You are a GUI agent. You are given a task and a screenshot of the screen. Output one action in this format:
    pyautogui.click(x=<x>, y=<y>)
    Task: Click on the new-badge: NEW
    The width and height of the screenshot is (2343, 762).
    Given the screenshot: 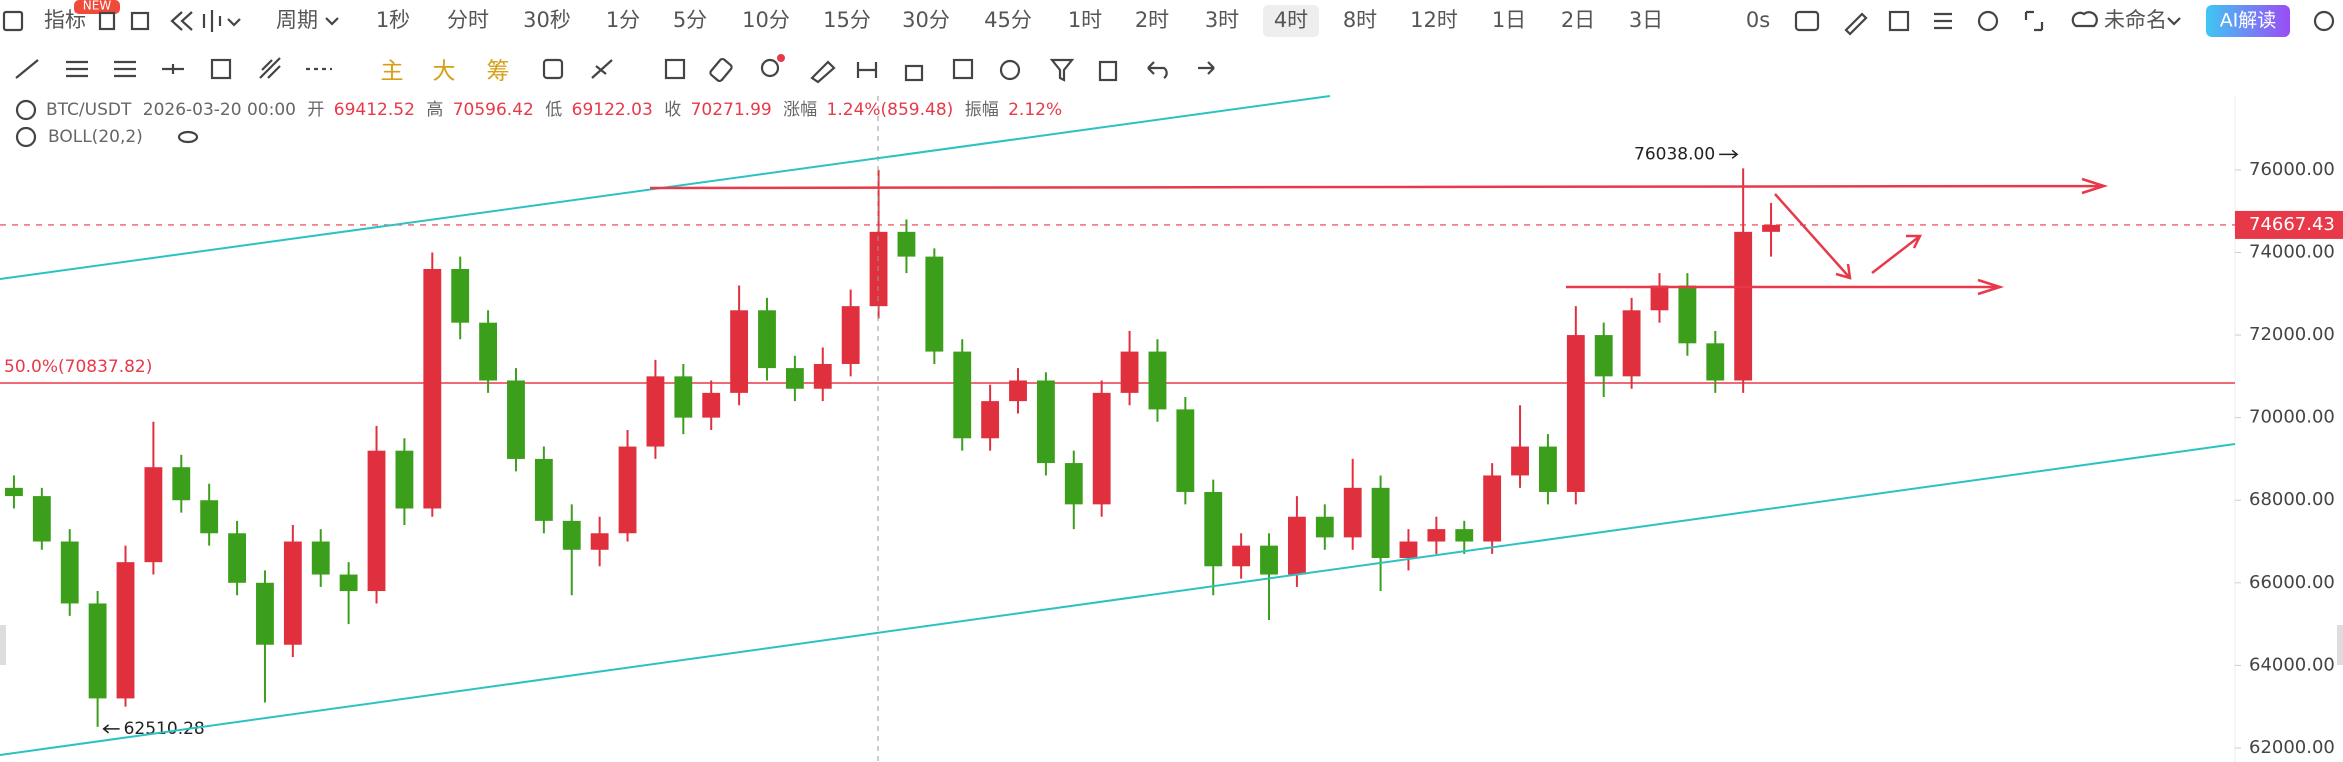 What is the action you would take?
    pyautogui.click(x=97, y=6)
    